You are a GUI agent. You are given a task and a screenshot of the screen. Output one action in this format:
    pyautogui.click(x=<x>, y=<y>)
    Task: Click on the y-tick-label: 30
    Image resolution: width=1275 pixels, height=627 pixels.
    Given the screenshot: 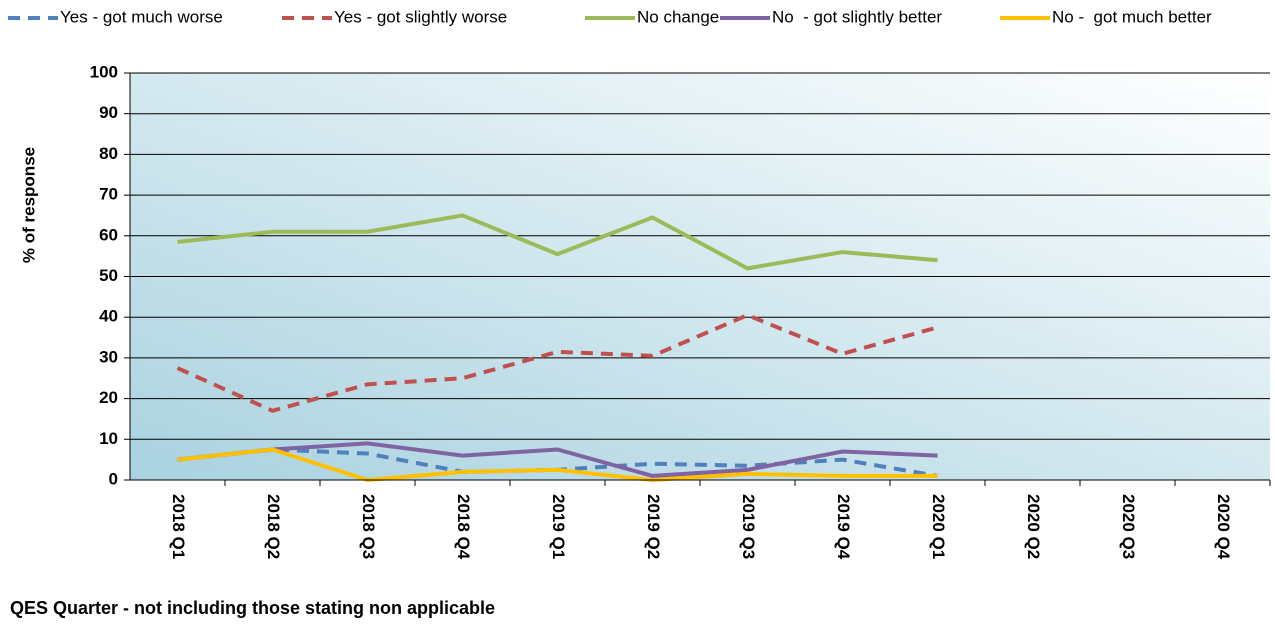 What is the action you would take?
    pyautogui.click(x=108, y=356)
    